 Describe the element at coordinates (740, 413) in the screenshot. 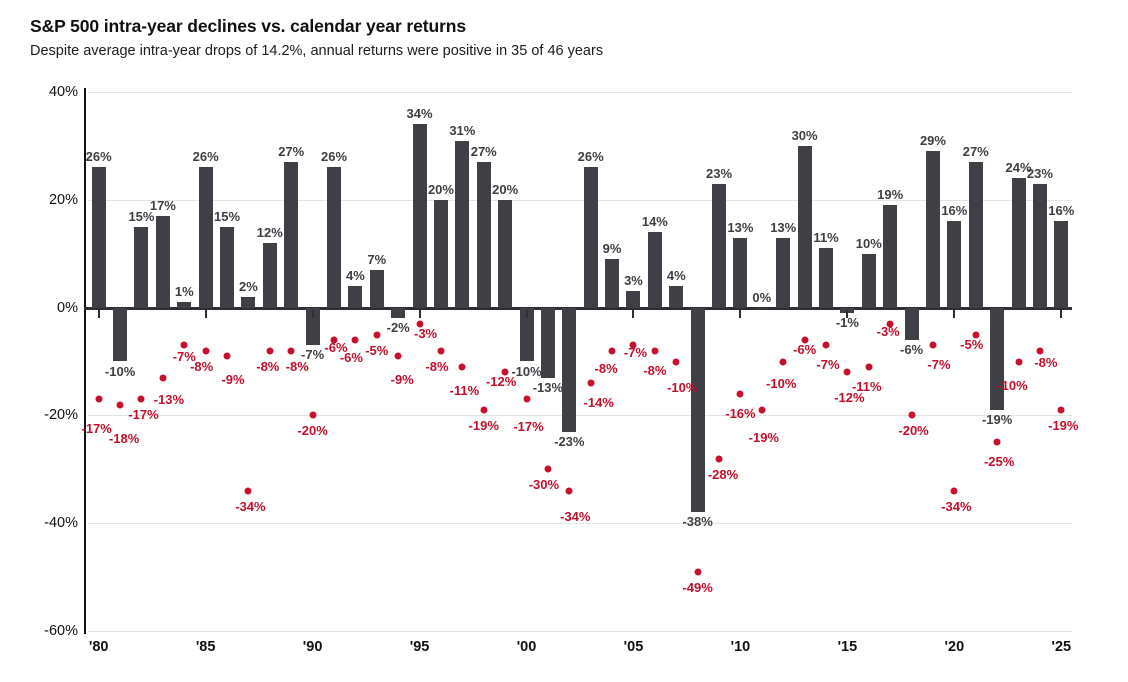

I see `decline-value-label-2010: -16%` at that location.